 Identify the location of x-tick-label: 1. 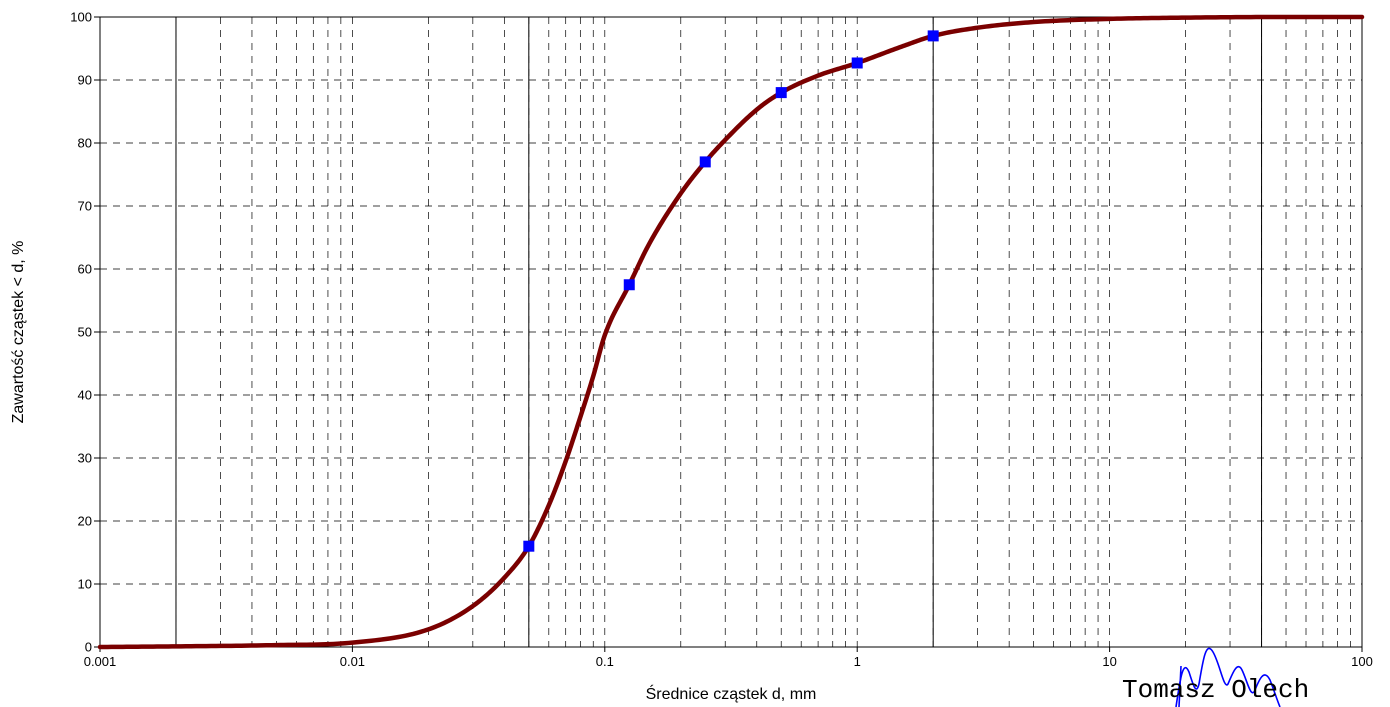
(857, 661).